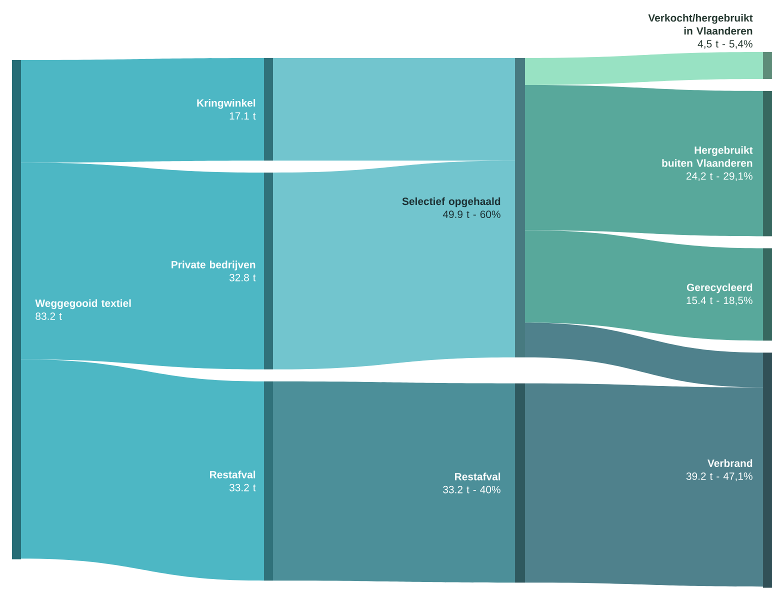 The width and height of the screenshot is (772, 593). Describe the element at coordinates (49, 316) in the screenshot. I see `data-label: 83.2 t` at that location.